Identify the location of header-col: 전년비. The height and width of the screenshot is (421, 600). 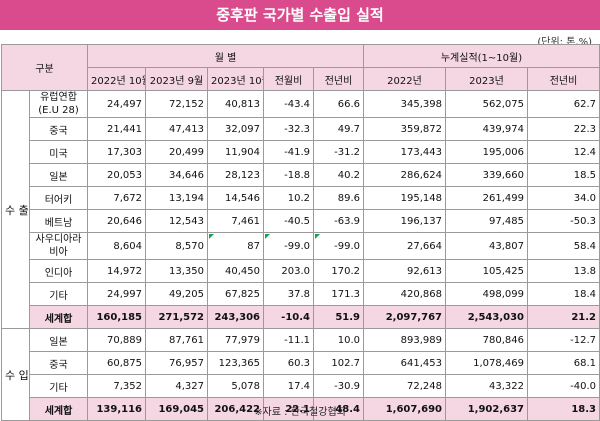
(338, 79).